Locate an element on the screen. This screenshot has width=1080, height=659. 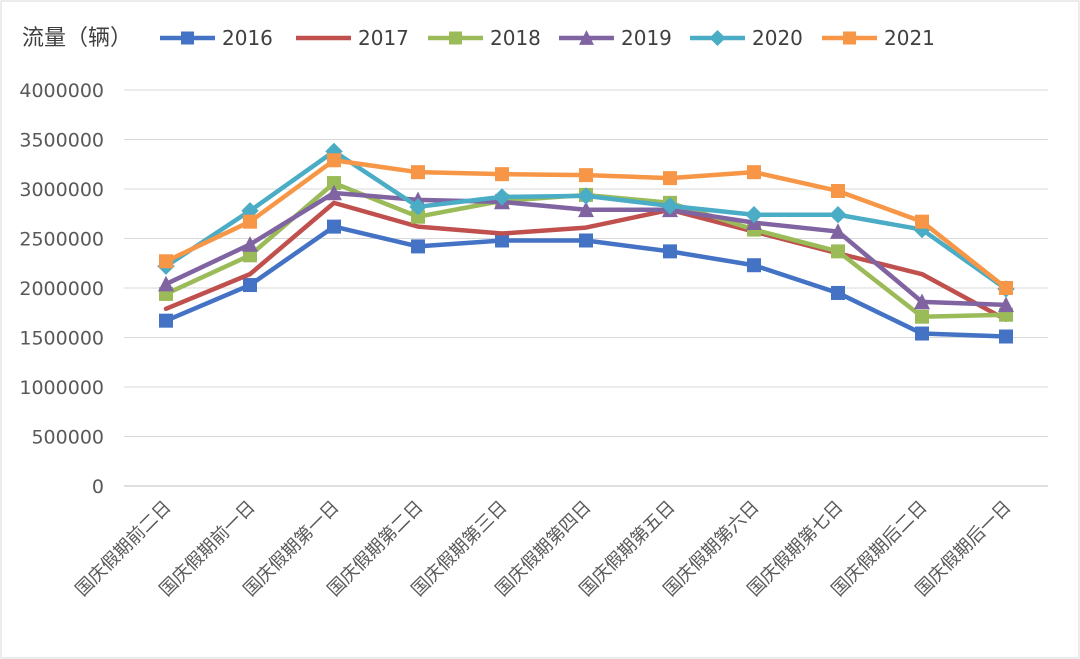
y-tick-label: 2500000 is located at coordinates (61, 240).